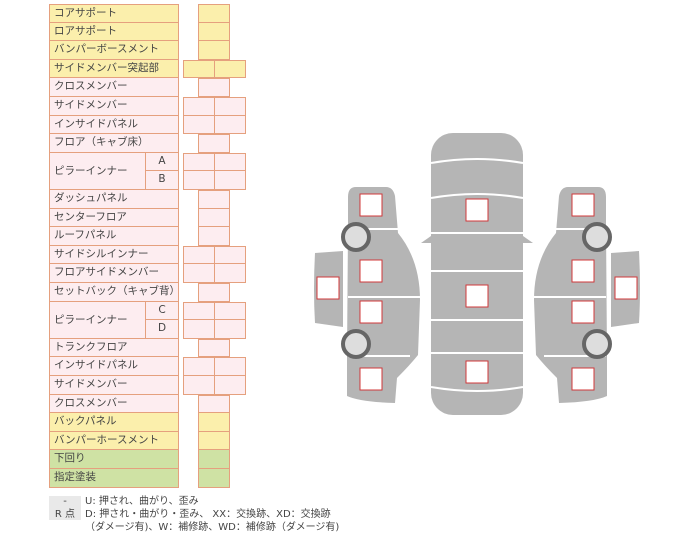 This screenshot has height=535, width=692. I want to click on row-label: センターフロア, so click(114, 218).